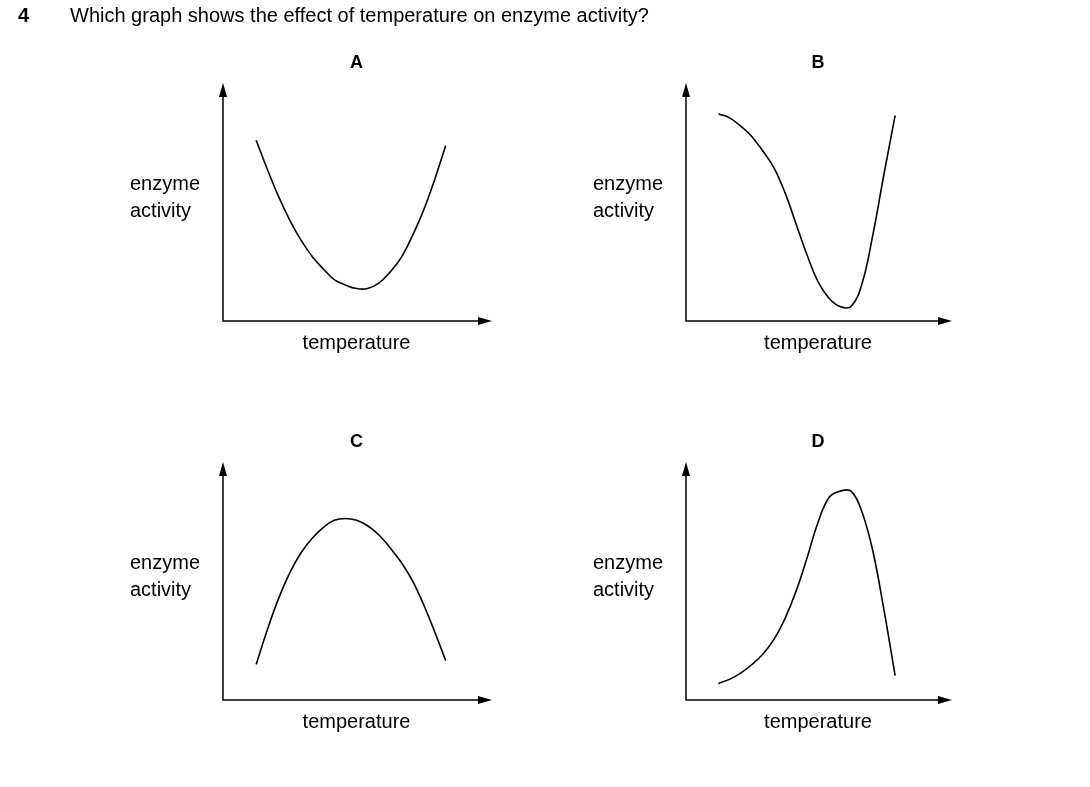  Describe the element at coordinates (818, 62) in the screenshot. I see `chart-title: B` at that location.